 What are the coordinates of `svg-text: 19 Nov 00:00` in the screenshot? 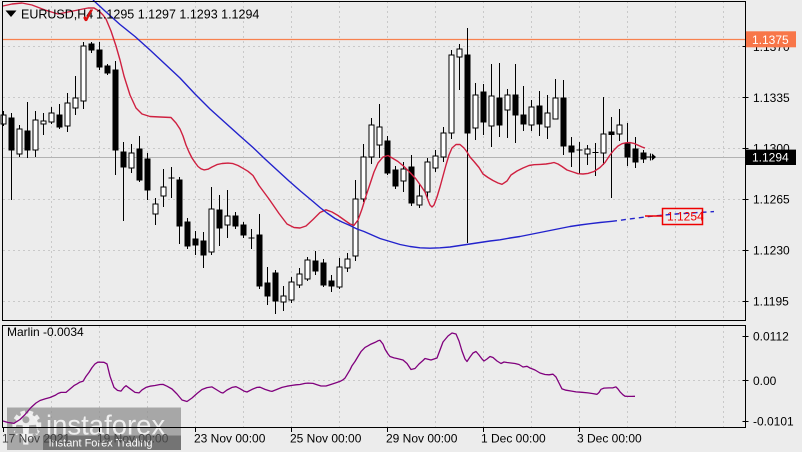 It's located at (133, 439).